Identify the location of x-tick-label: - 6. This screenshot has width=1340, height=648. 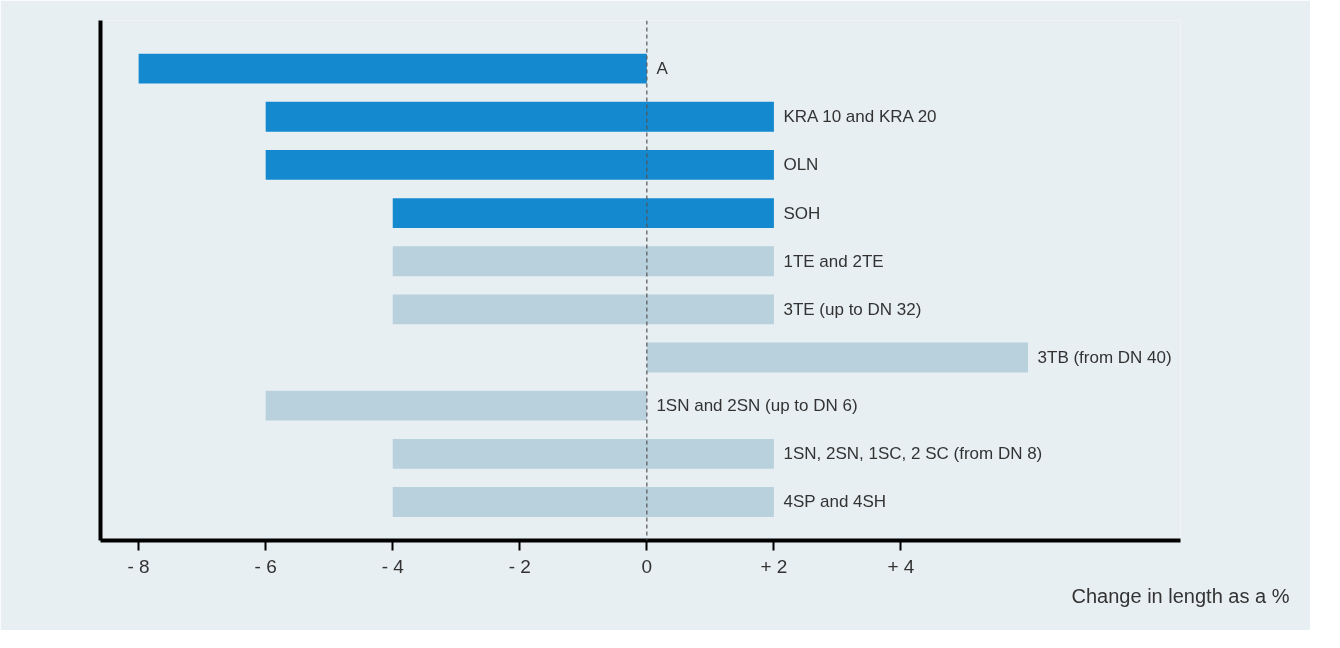
(265, 566).